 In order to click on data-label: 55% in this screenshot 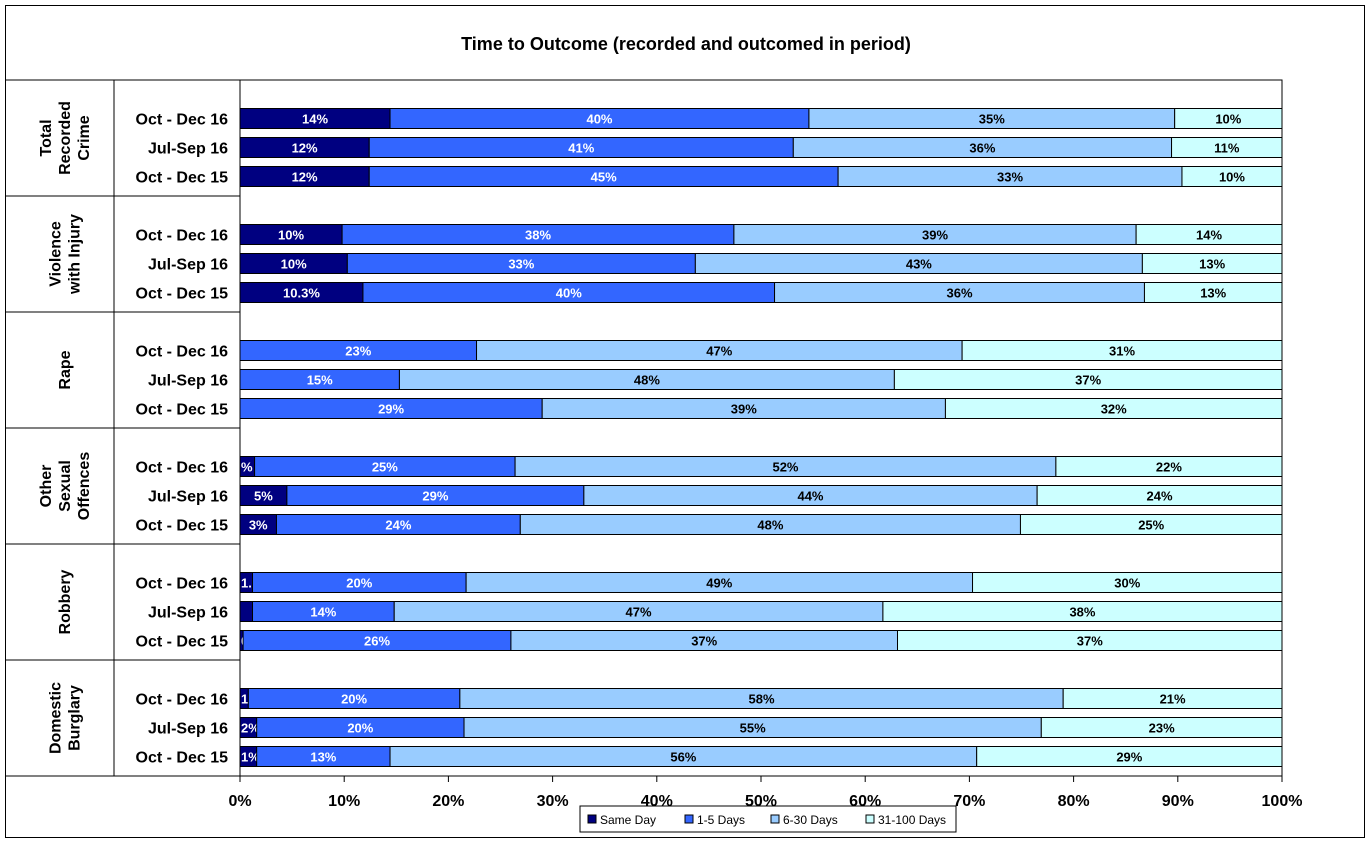, I will do `click(753, 728)`.